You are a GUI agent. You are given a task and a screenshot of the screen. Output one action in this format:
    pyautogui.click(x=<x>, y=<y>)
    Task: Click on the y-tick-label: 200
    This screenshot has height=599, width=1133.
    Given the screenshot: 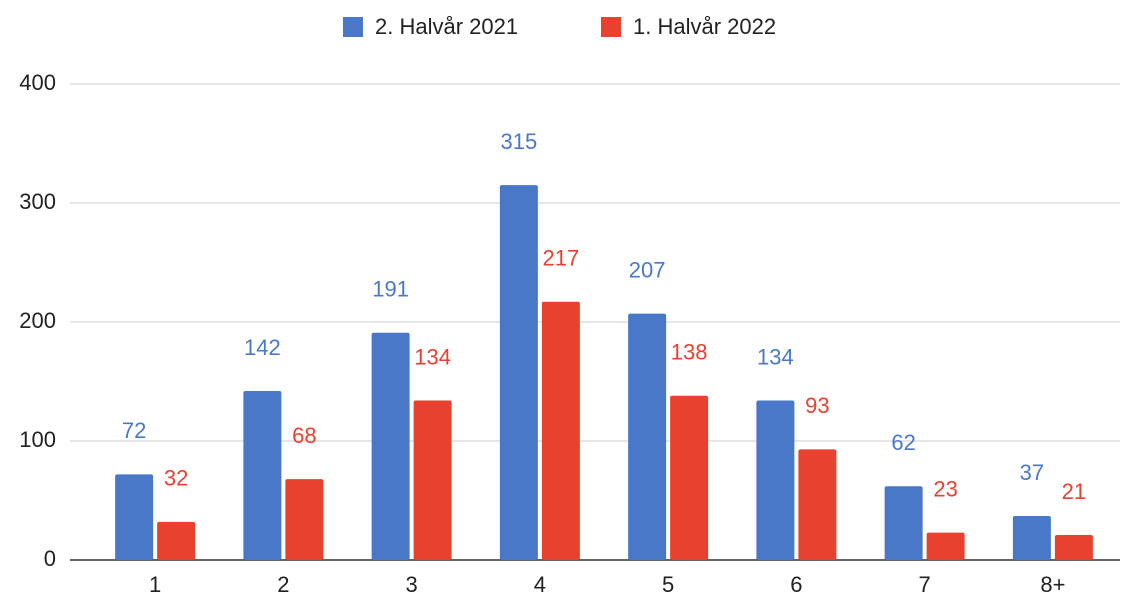 What is the action you would take?
    pyautogui.click(x=37, y=320)
    